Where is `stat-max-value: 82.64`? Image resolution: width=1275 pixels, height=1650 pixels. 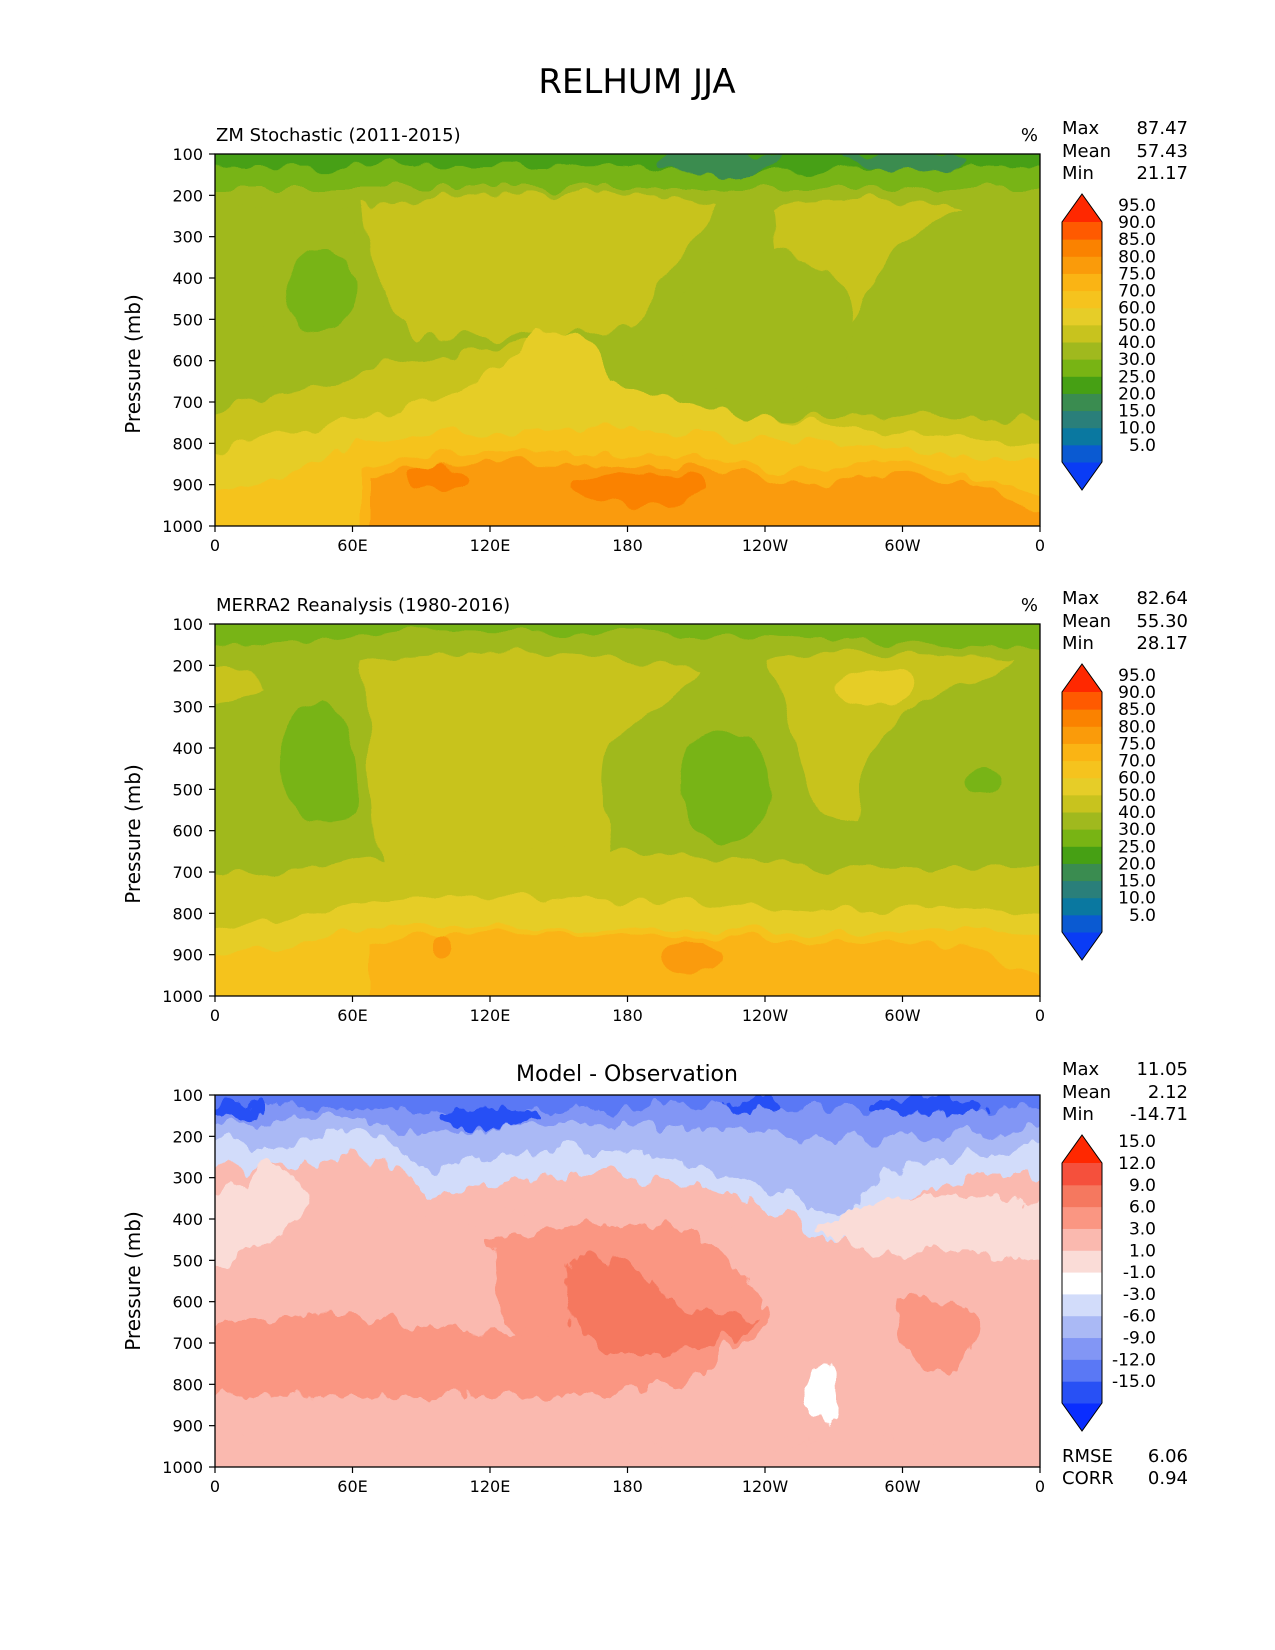
stat-max-value: 82.64 is located at coordinates (1162, 598).